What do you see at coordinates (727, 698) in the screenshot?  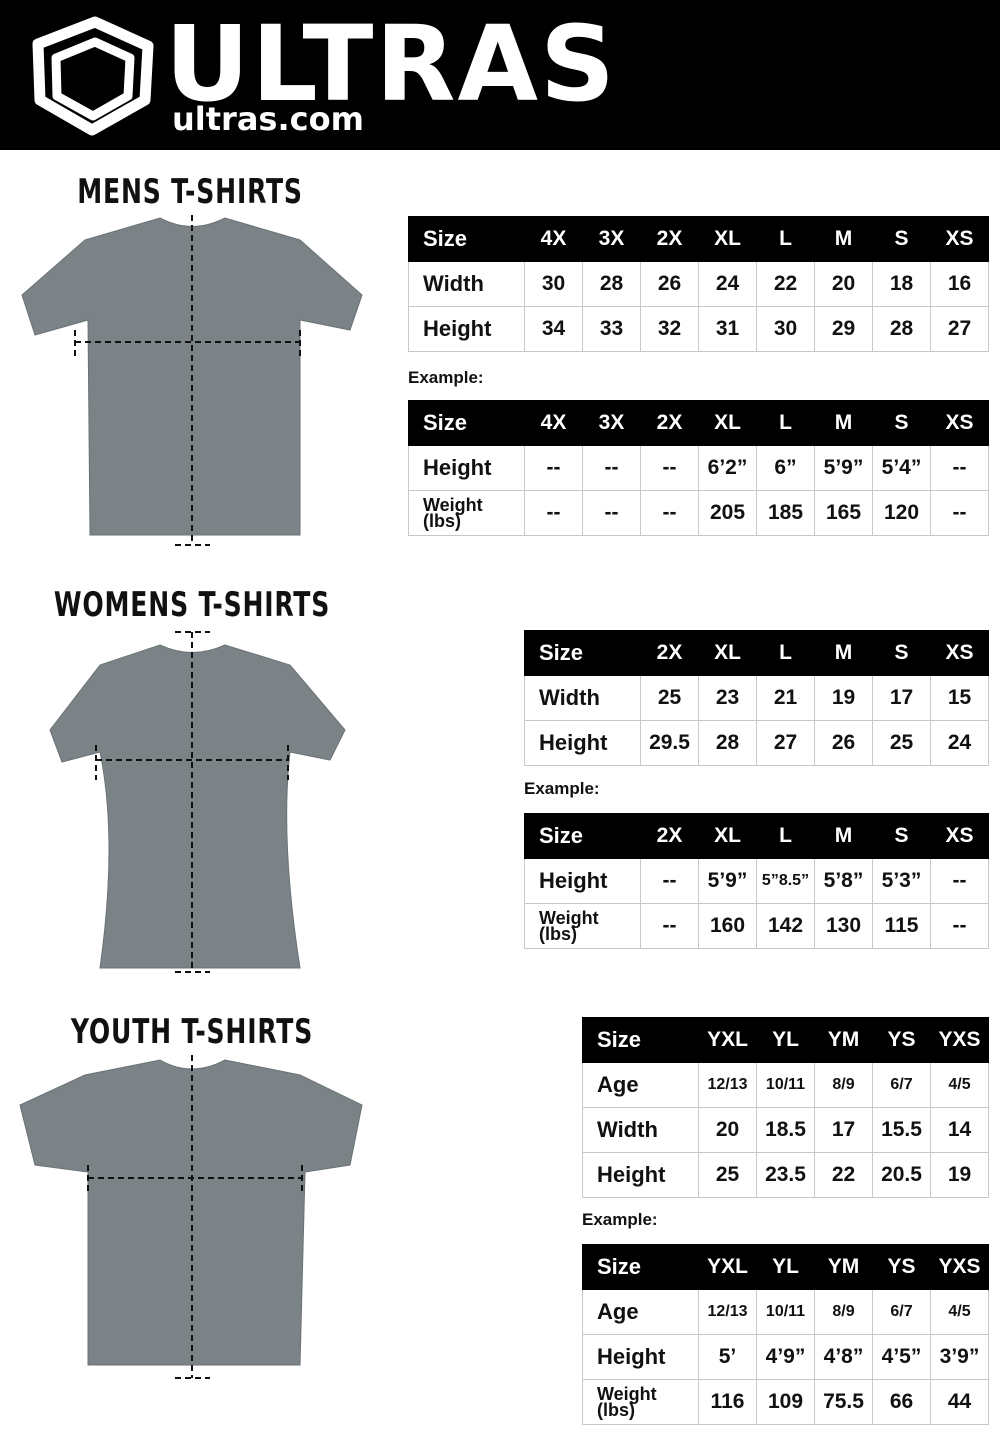 I see `cell: 23` at bounding box center [727, 698].